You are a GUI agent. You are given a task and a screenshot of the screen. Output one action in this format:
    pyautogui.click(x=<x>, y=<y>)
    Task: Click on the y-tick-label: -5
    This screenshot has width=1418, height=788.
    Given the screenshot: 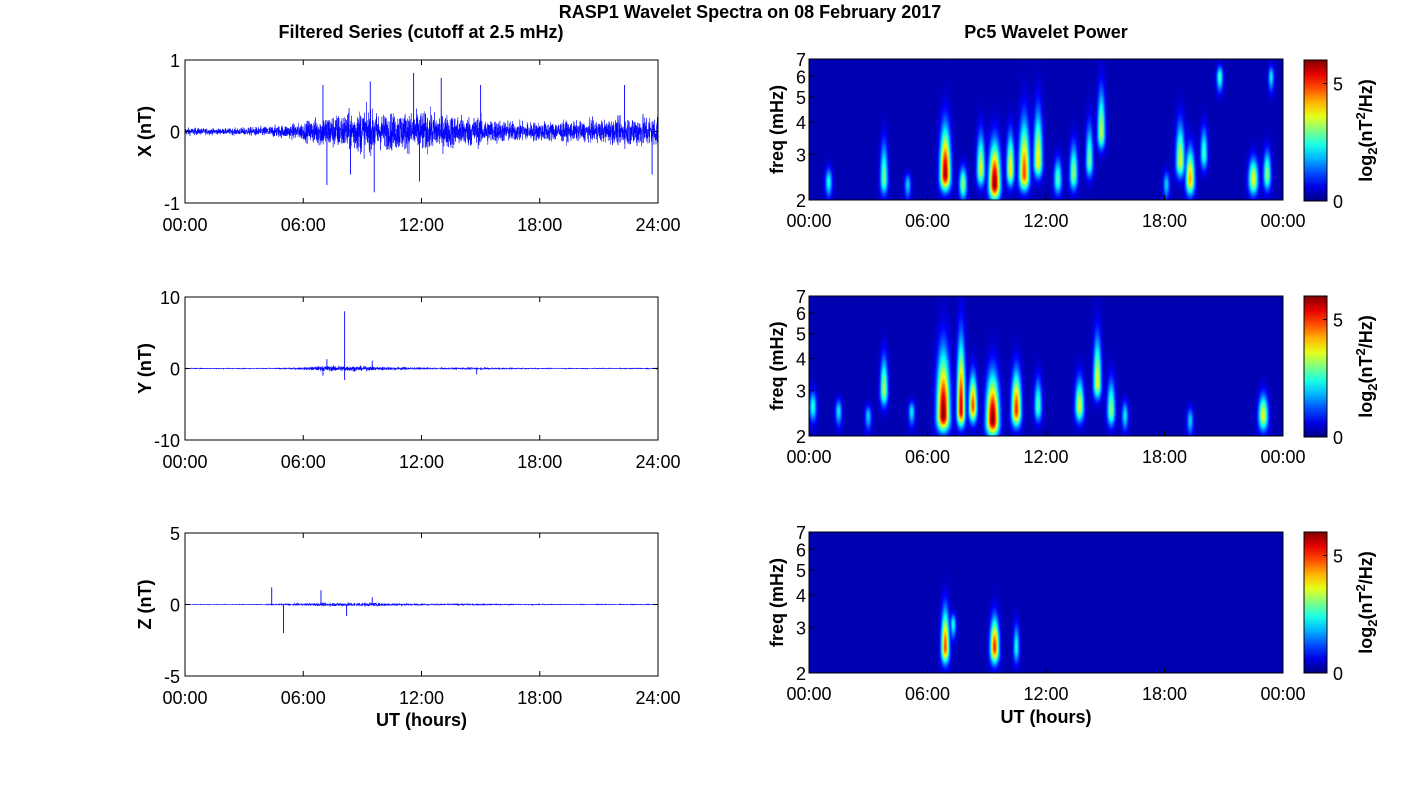 What is the action you would take?
    pyautogui.click(x=172, y=677)
    